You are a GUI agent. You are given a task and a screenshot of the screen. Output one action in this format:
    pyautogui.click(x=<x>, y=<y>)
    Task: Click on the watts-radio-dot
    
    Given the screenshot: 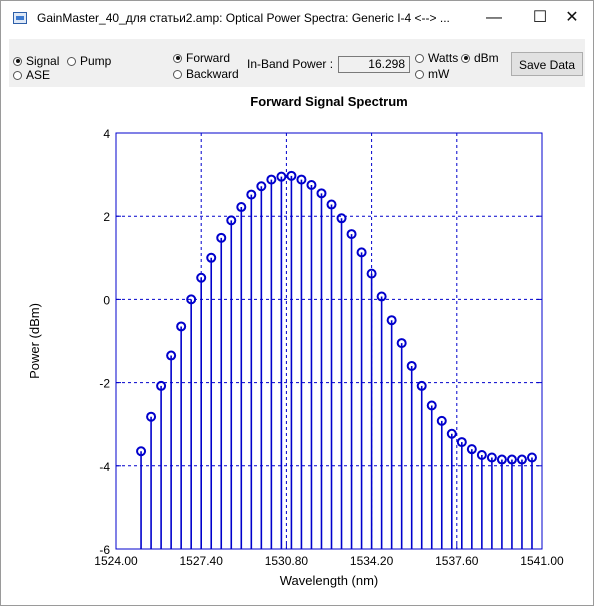 What is the action you would take?
    pyautogui.click(x=419, y=58)
    